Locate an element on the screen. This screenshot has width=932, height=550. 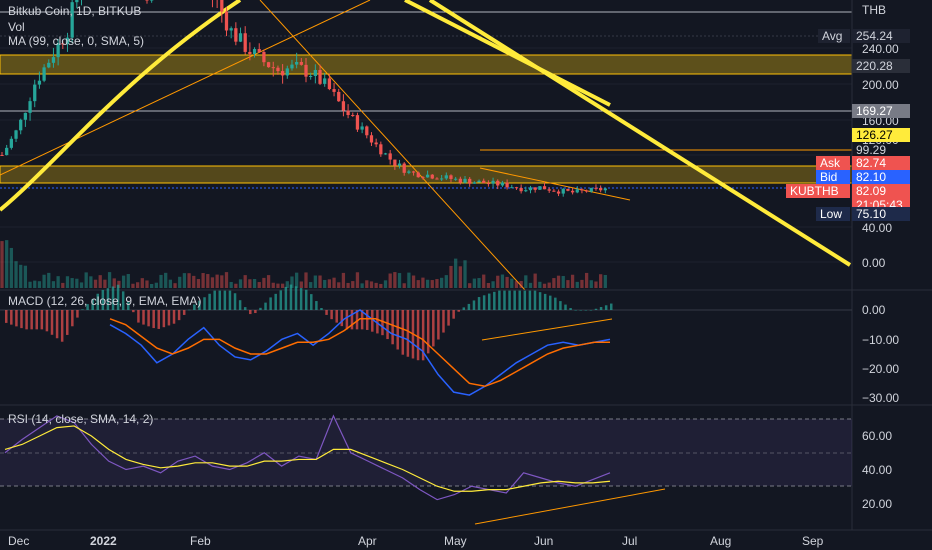
macd-line is located at coordinates (360, 352).